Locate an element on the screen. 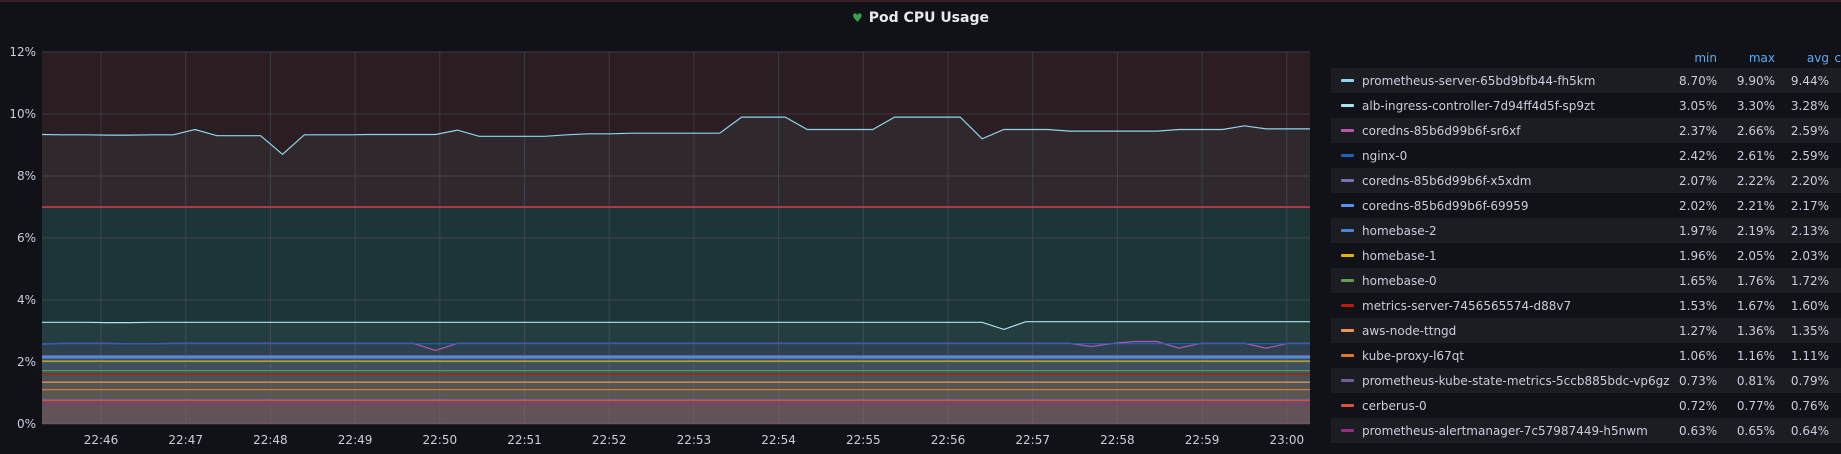 The image size is (1841, 454). y-tick-label: 10% is located at coordinates (22, 114).